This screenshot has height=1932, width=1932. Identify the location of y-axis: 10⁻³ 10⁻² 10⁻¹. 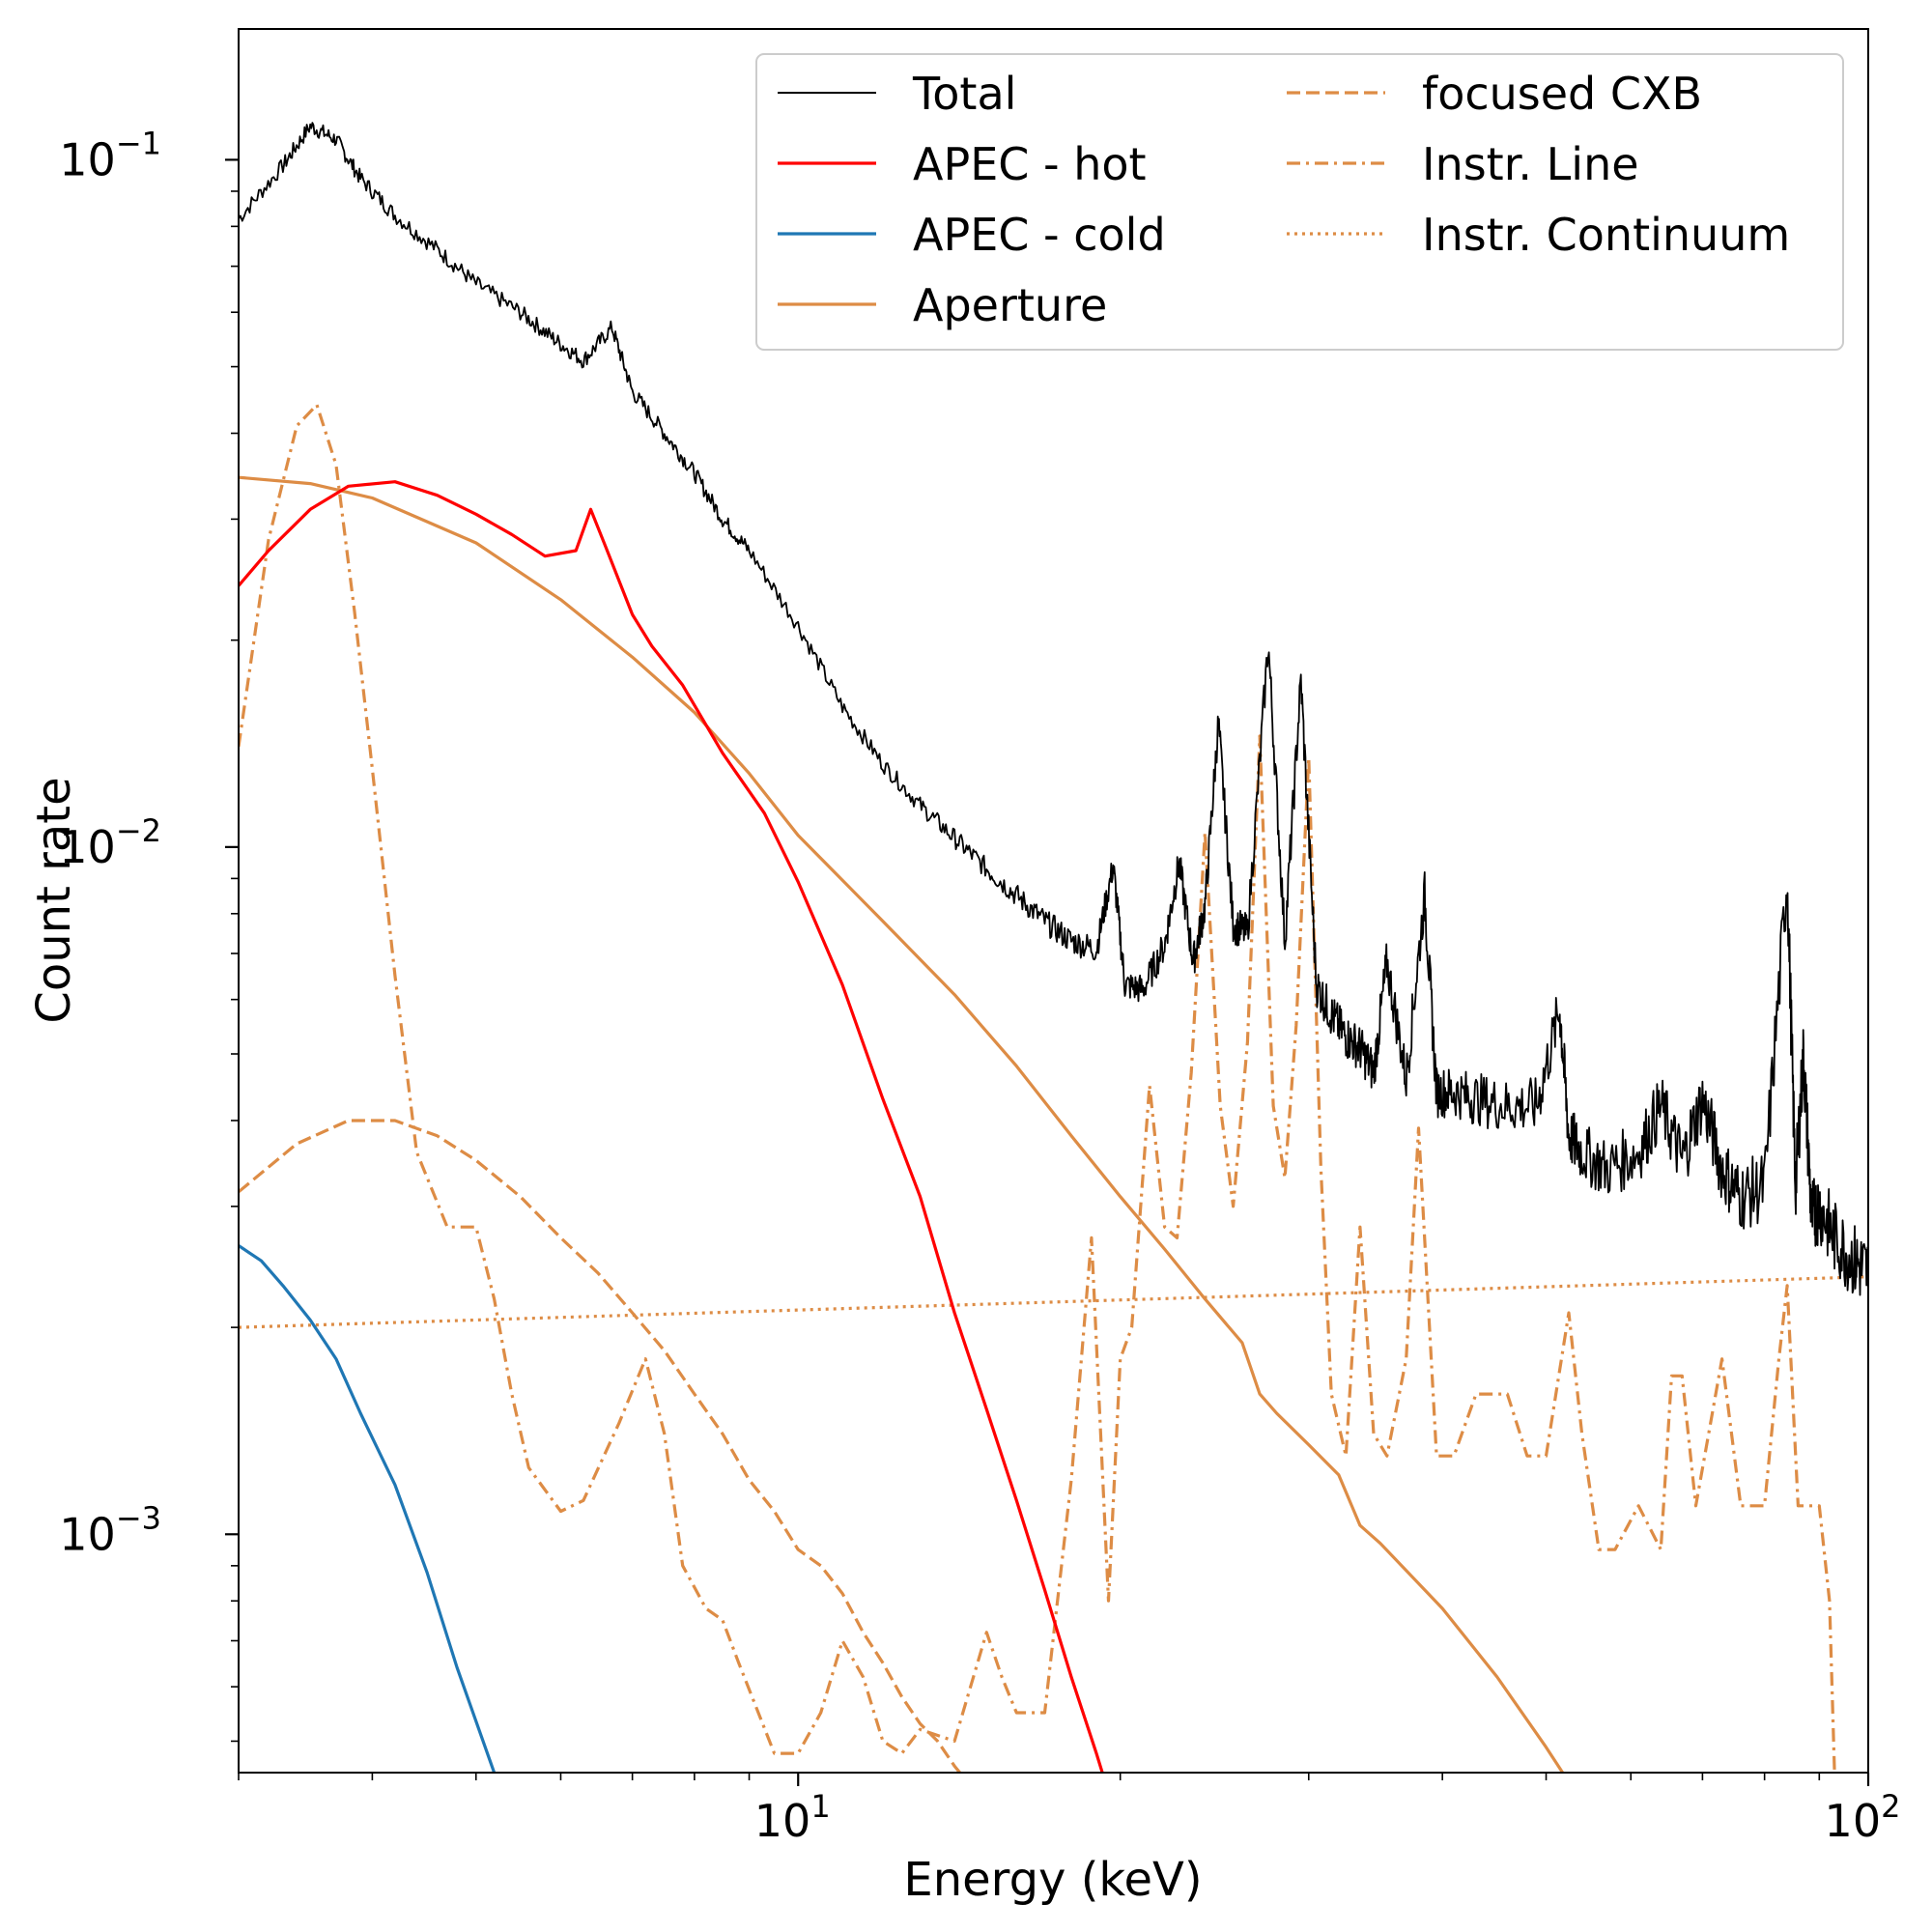
(149, 934).